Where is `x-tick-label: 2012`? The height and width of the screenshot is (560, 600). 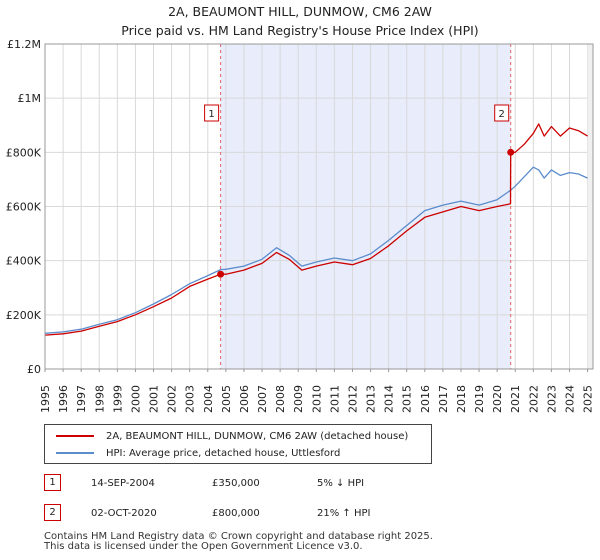
x-tick-label: 2012 is located at coordinates (352, 399).